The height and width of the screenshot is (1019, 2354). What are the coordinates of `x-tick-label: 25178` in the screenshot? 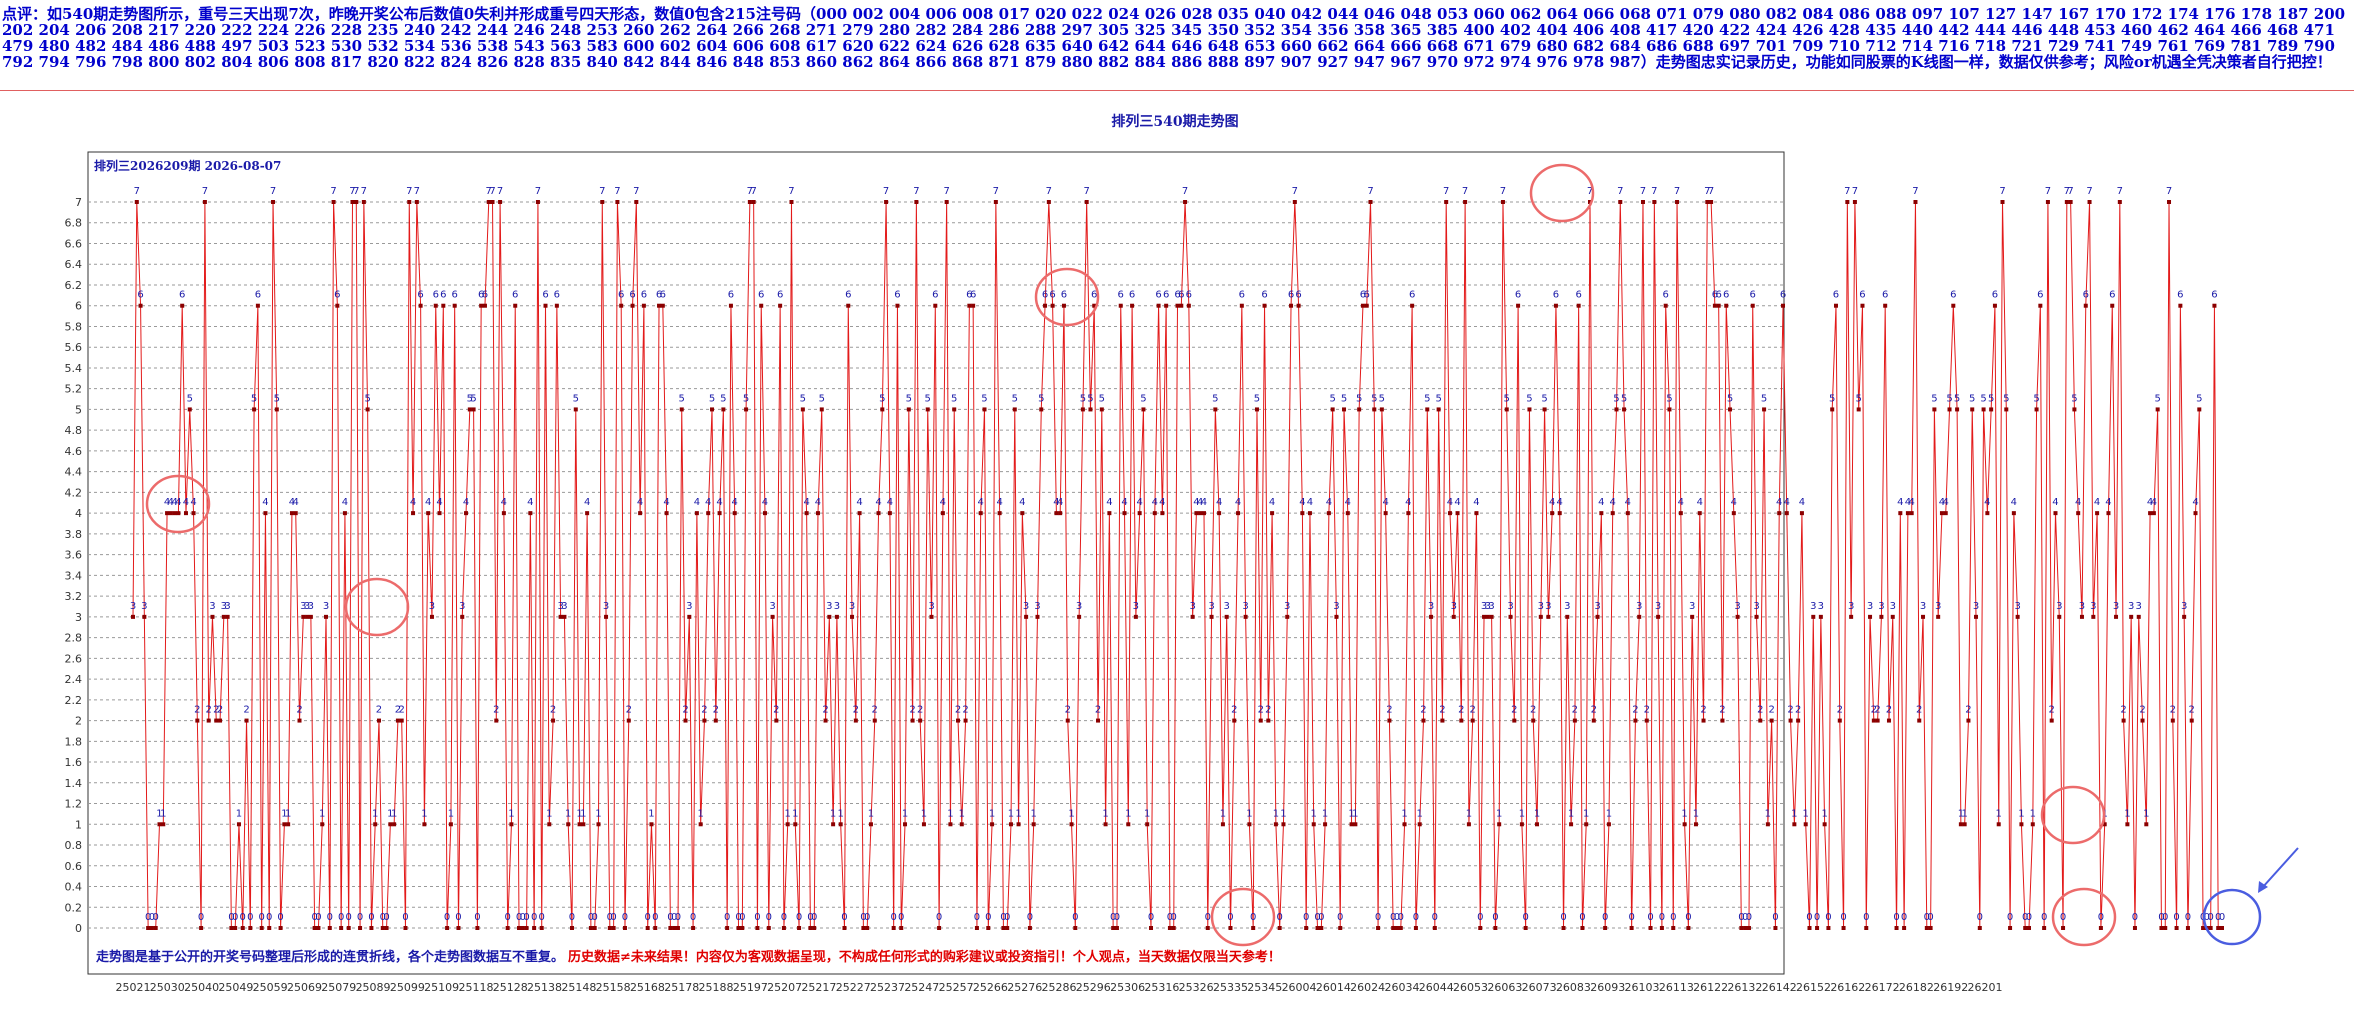 It's located at (681, 987).